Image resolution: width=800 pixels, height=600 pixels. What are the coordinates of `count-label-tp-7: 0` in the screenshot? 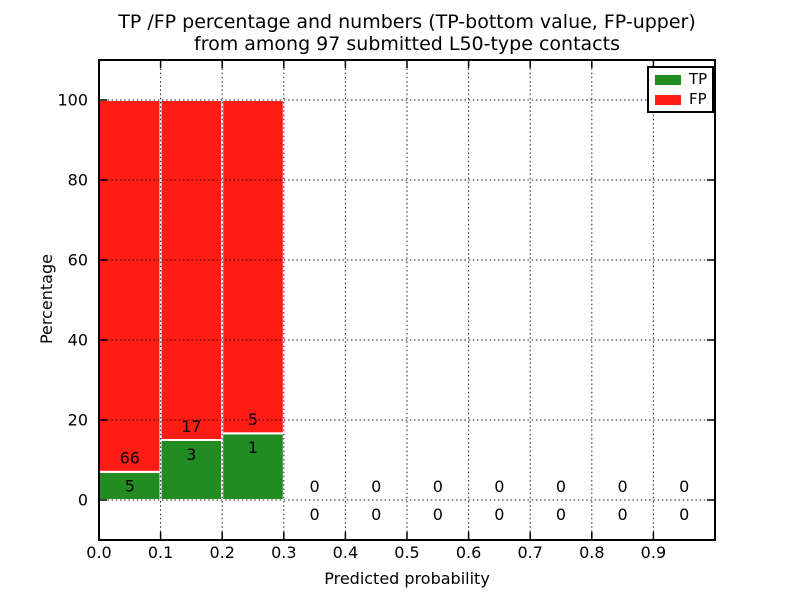 It's located at (561, 514).